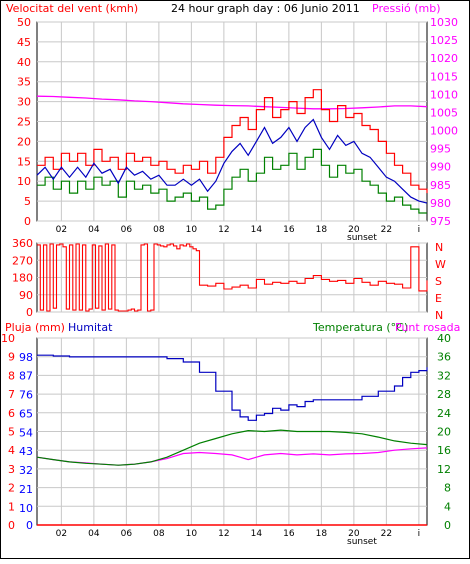  I want to click on compass-axis-tick-label: S, so click(438, 281).